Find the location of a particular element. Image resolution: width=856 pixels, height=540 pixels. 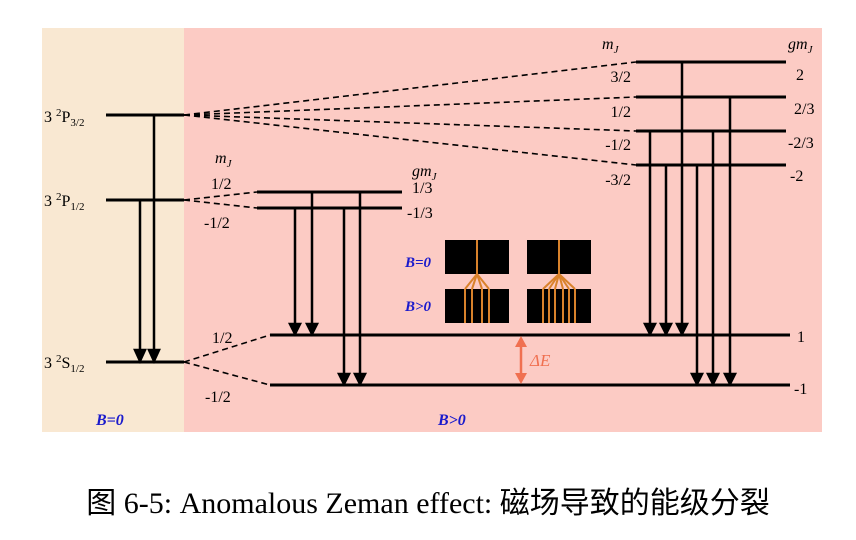

header-gmj-p32: gmJ is located at coordinates (801, 46).